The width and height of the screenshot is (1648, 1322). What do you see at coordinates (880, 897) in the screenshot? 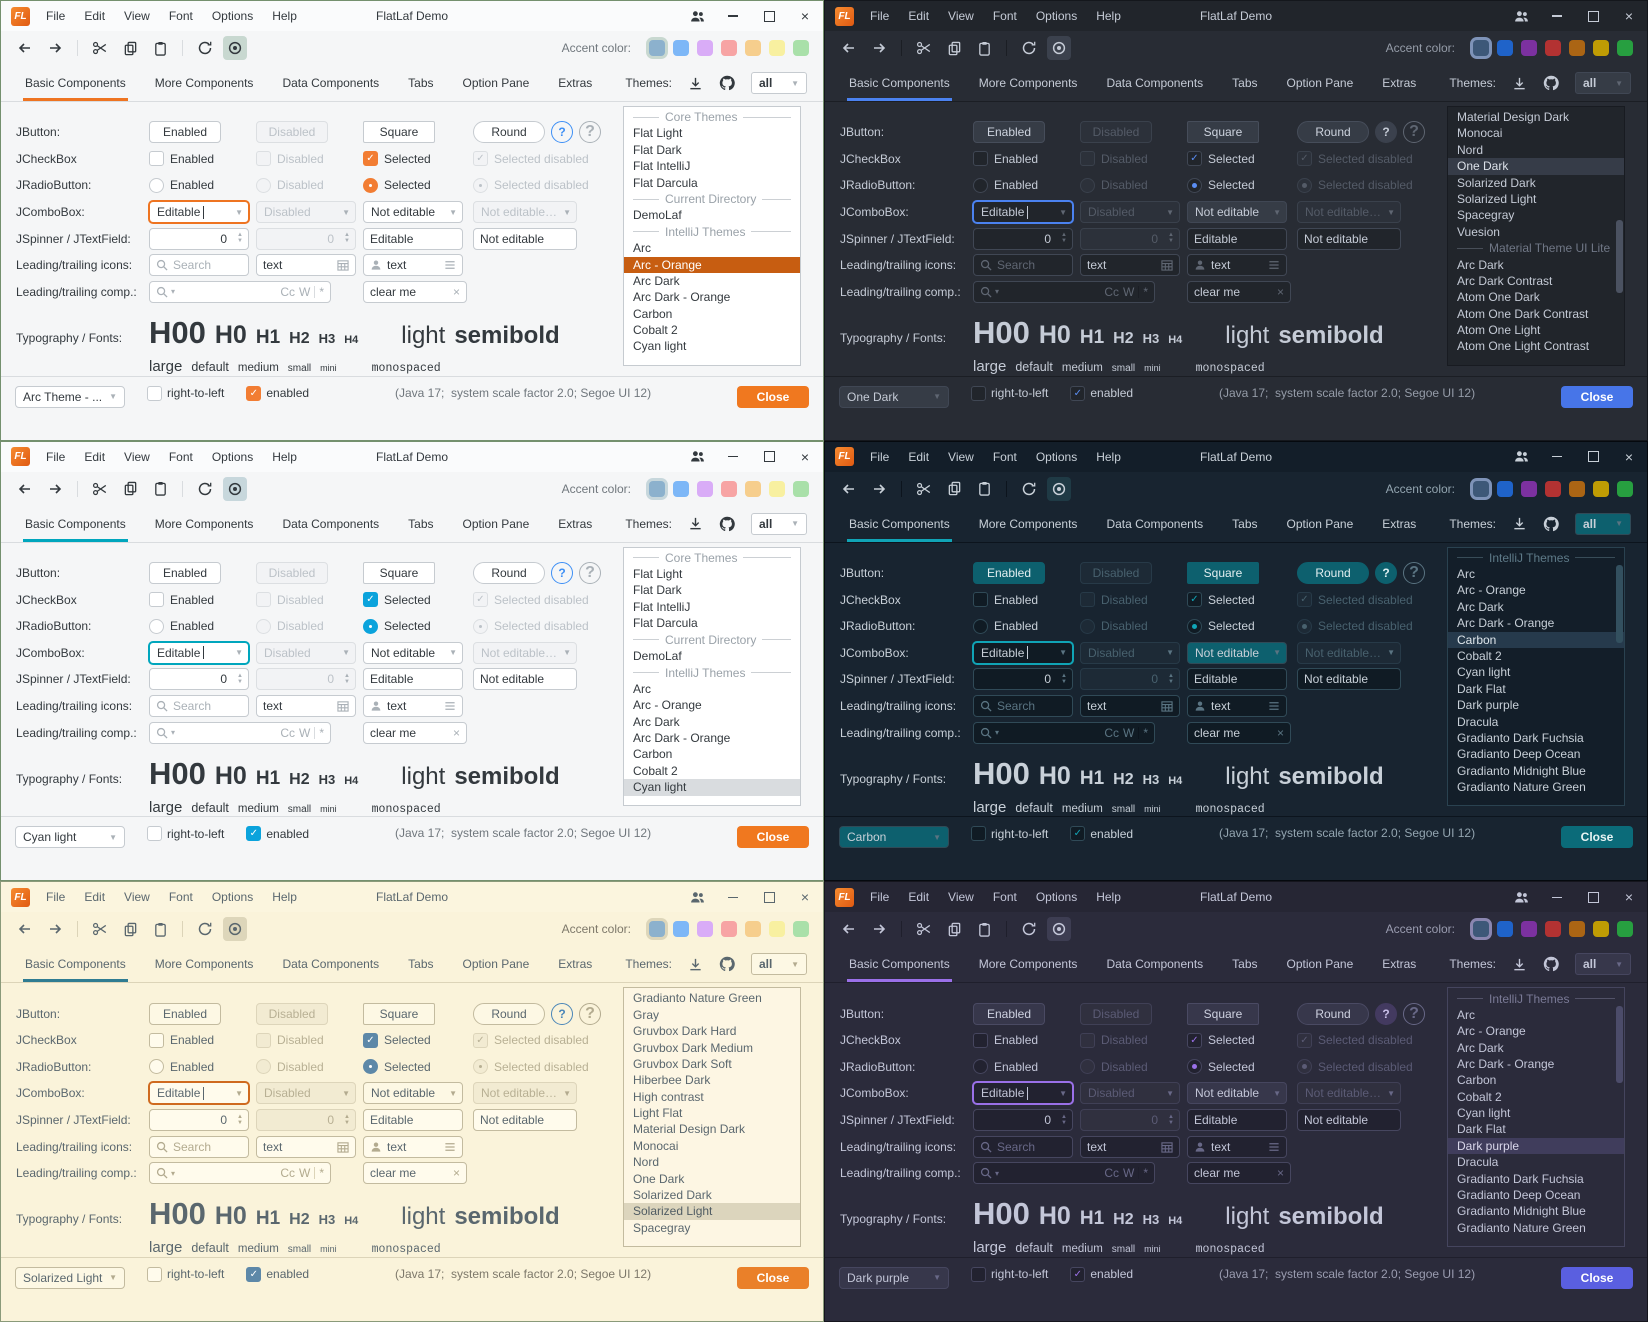
I see `menu-item-file: File` at bounding box center [880, 897].